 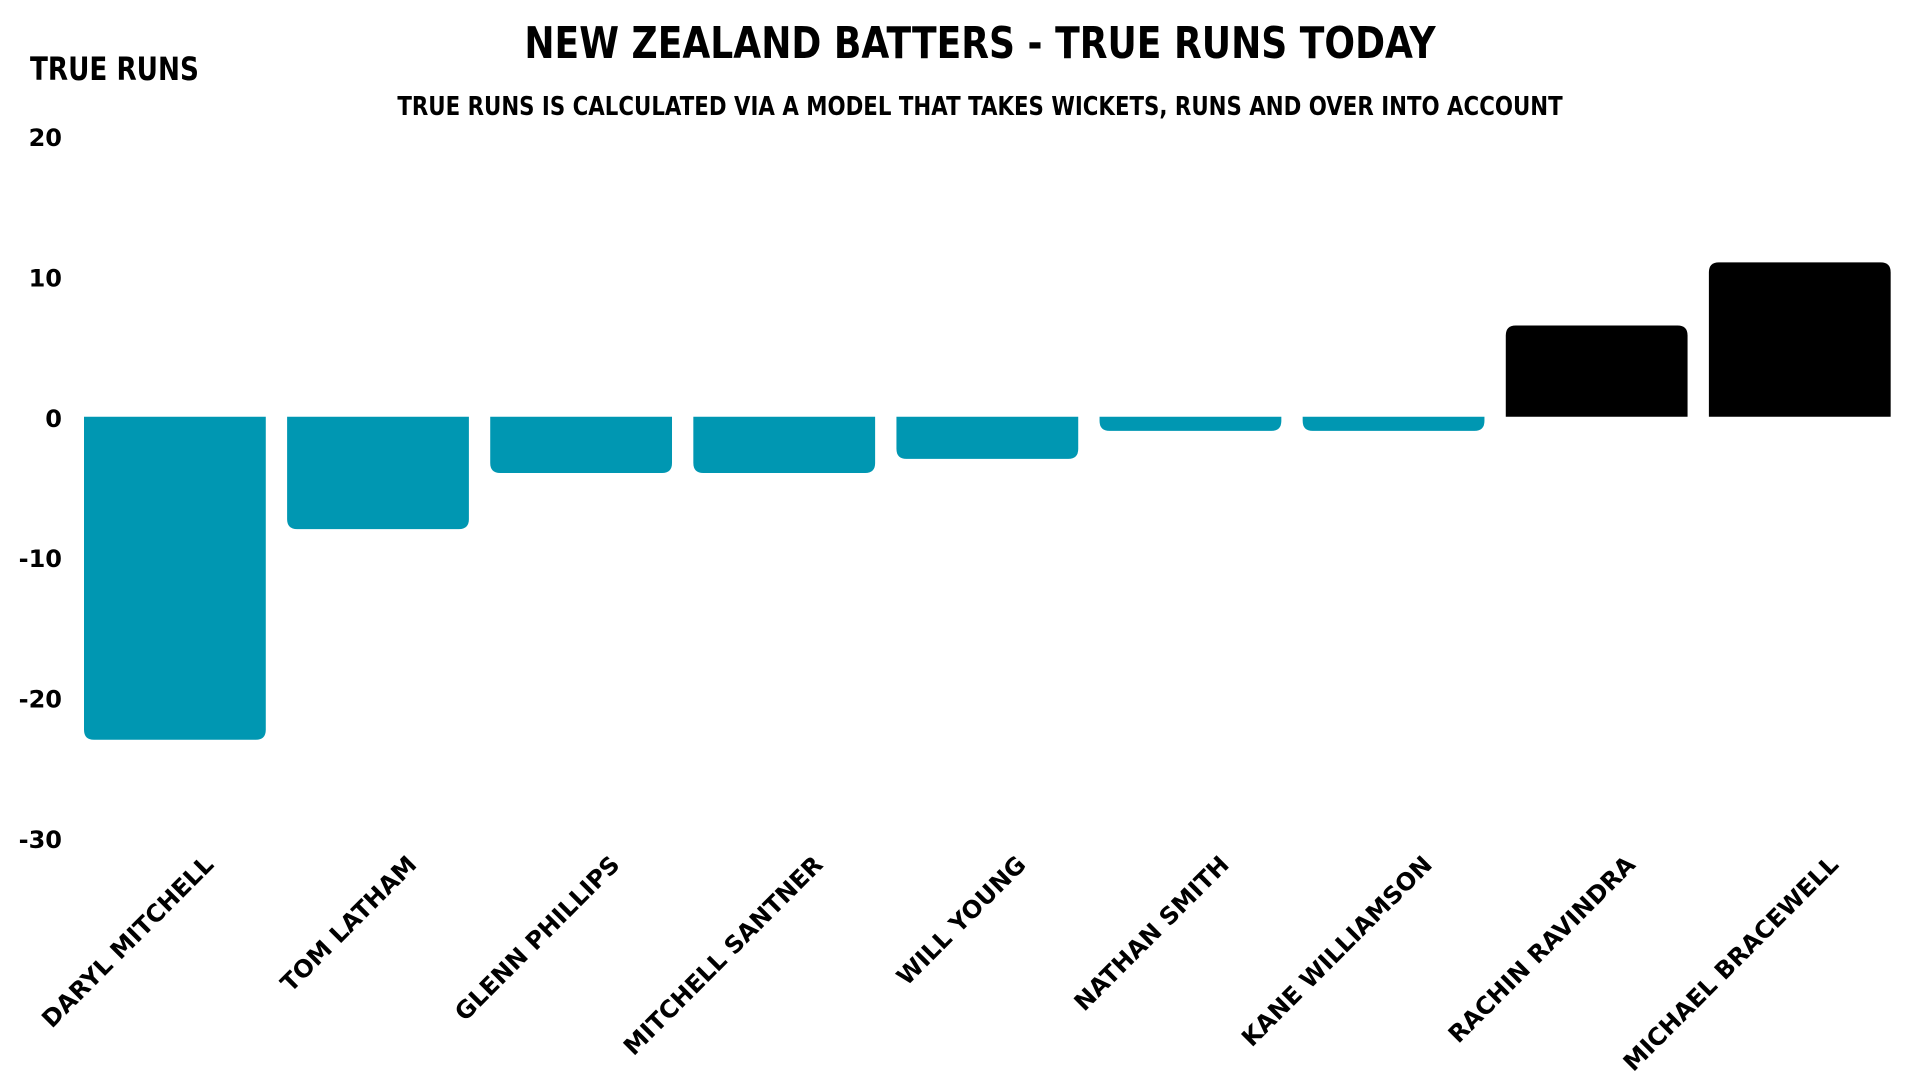 I want to click on x-tick-label: NATHAN SMITH, so click(x=1152, y=933).